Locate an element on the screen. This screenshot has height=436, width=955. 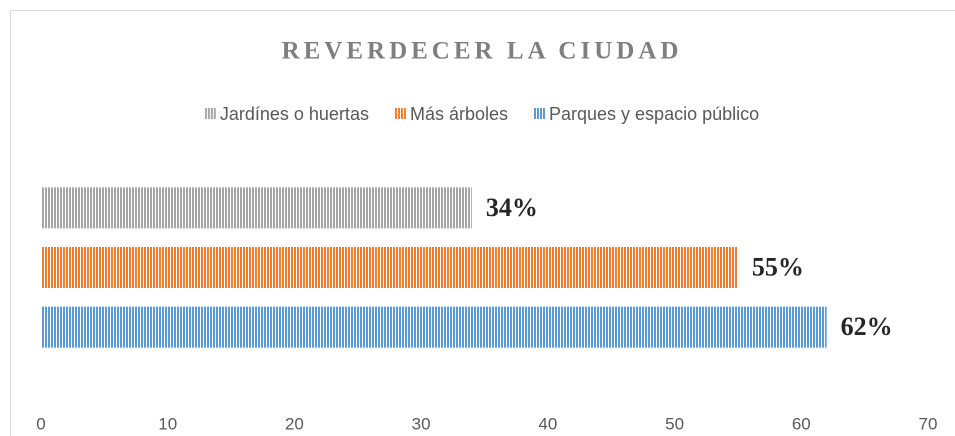
data-label: 62% is located at coordinates (867, 326).